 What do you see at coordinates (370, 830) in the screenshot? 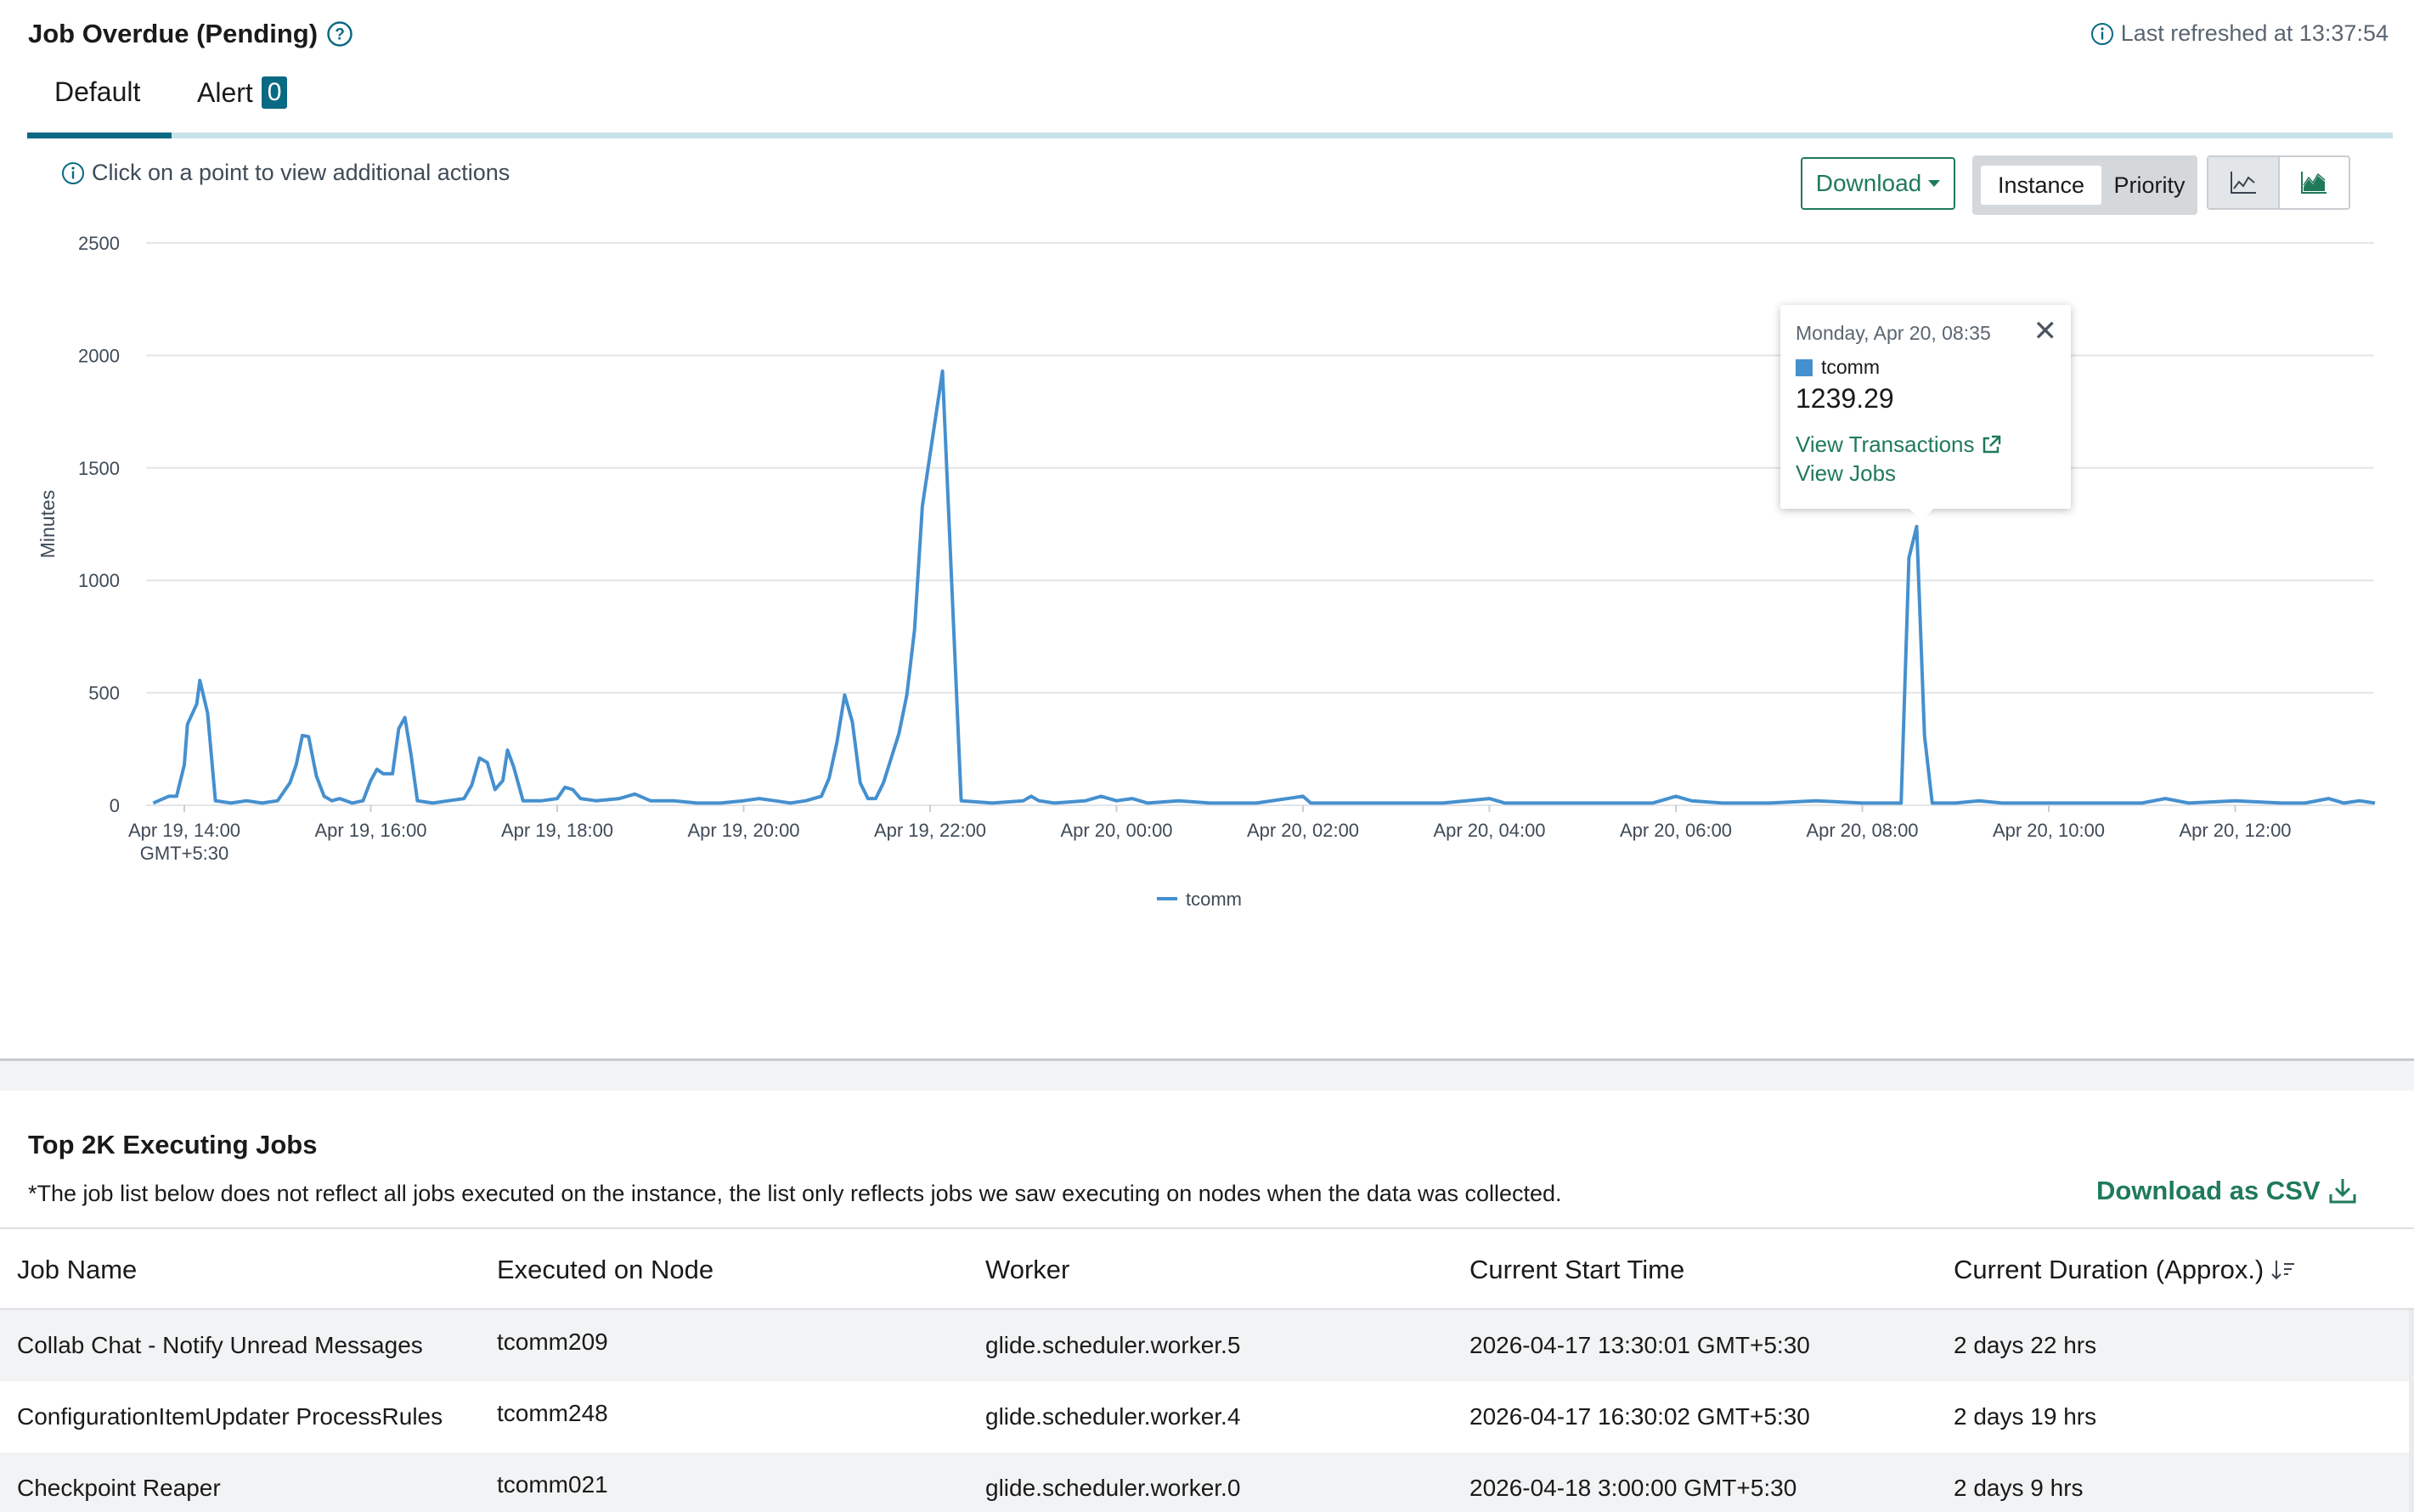
I see `x-tick-label: Apr 19, 16:00` at bounding box center [370, 830].